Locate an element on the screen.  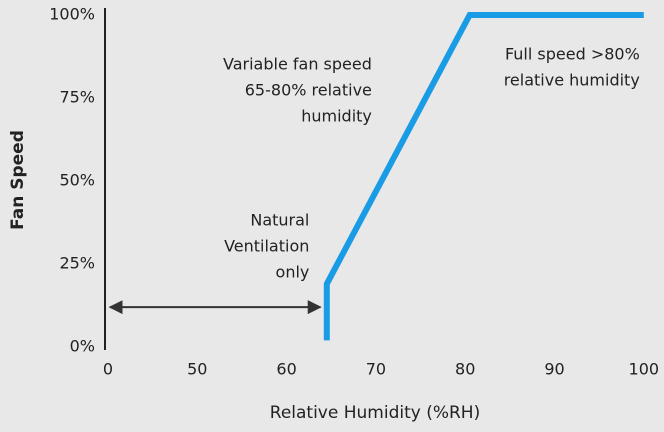
annotation: Natural Ventilation only is located at coordinates (266, 245).